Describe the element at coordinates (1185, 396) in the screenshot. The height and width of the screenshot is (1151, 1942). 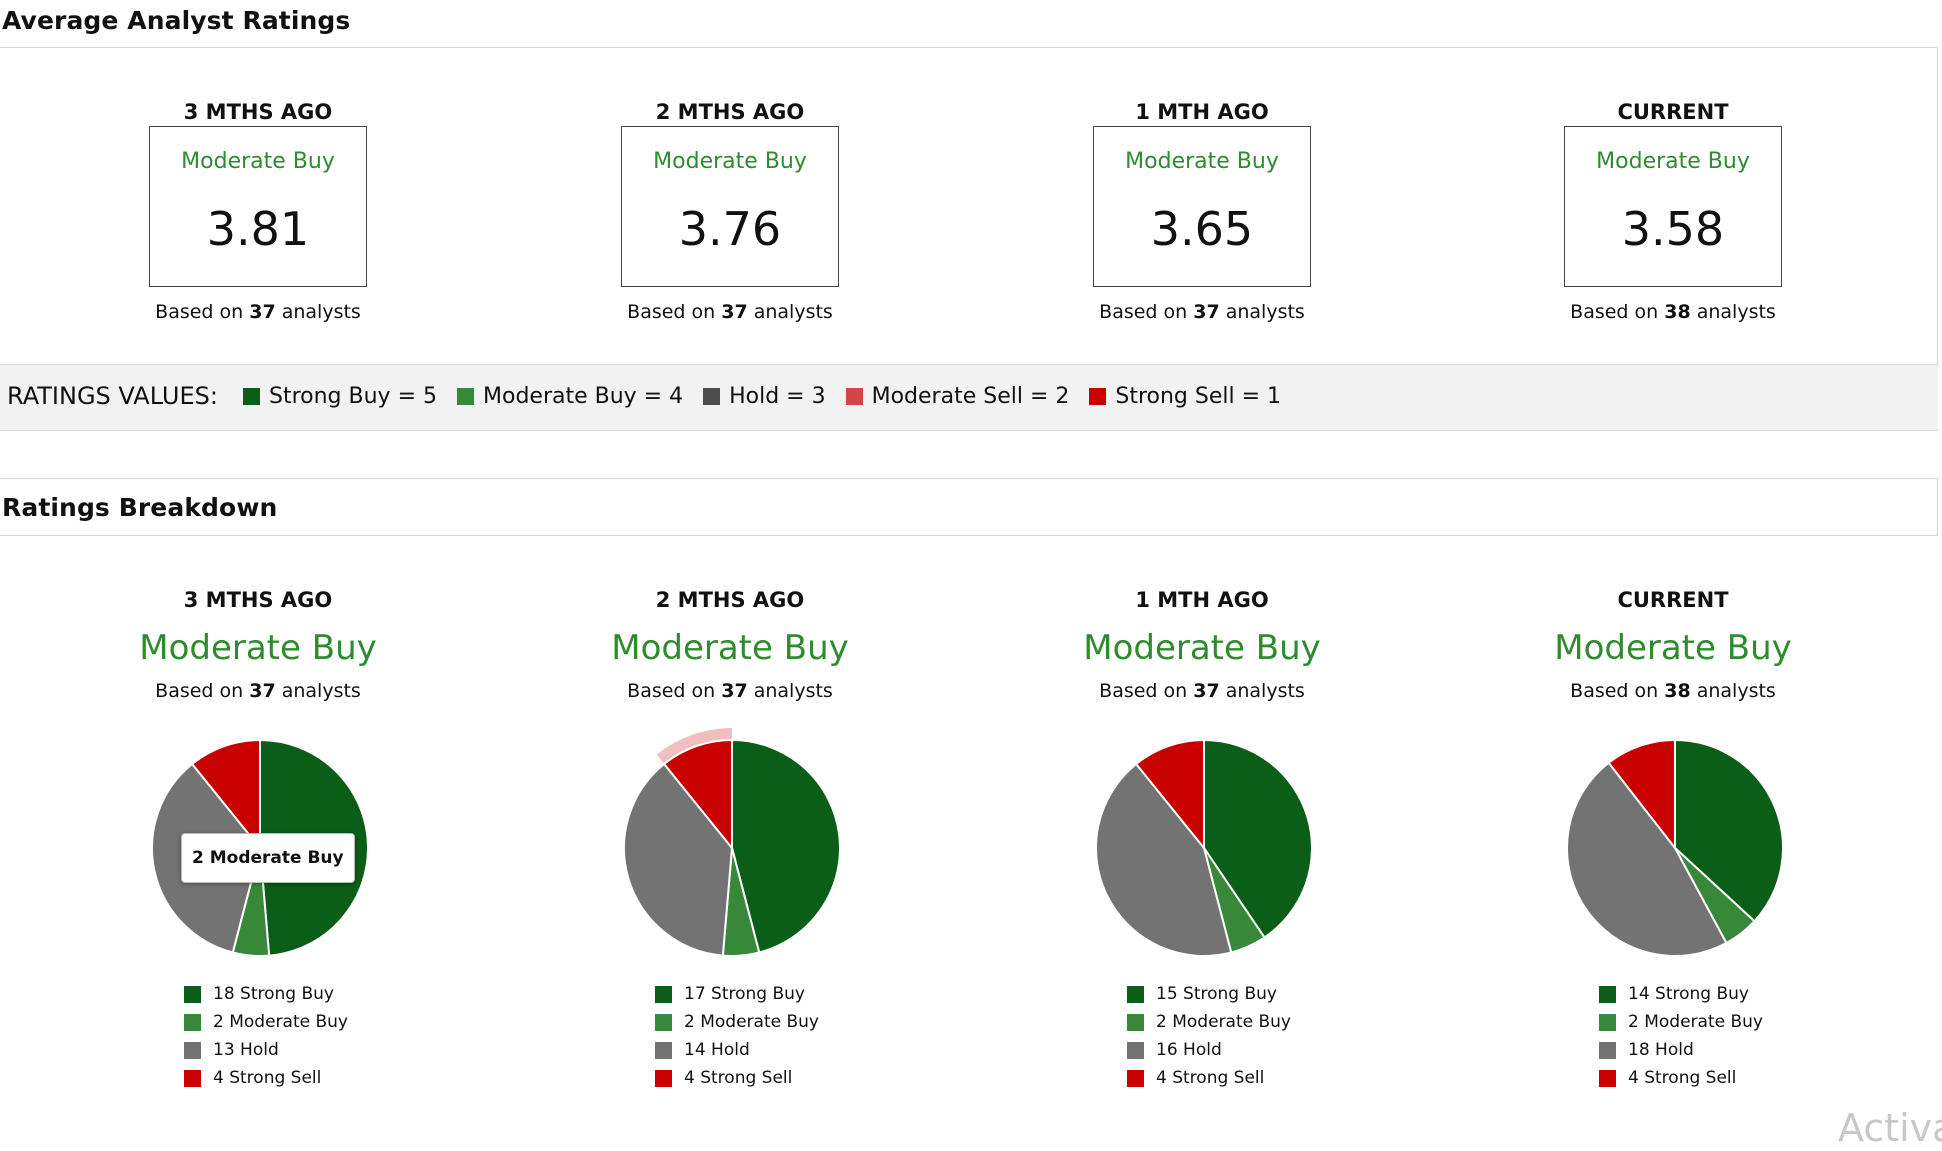
I see `legend-item-strong-sell: Strong Sell = 1` at that location.